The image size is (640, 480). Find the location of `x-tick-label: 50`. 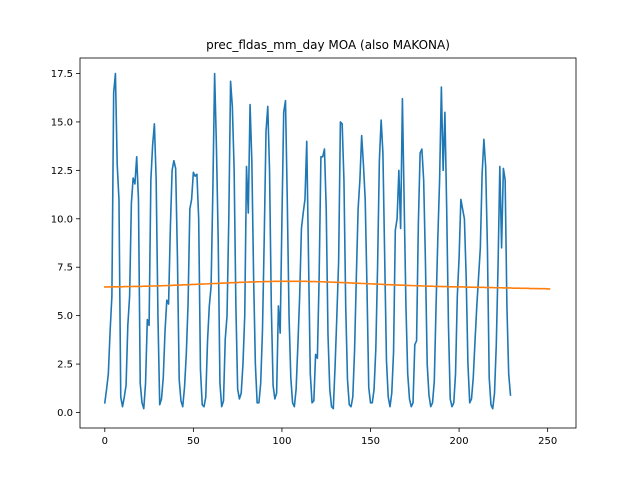

x-tick-label: 50 is located at coordinates (193, 441).